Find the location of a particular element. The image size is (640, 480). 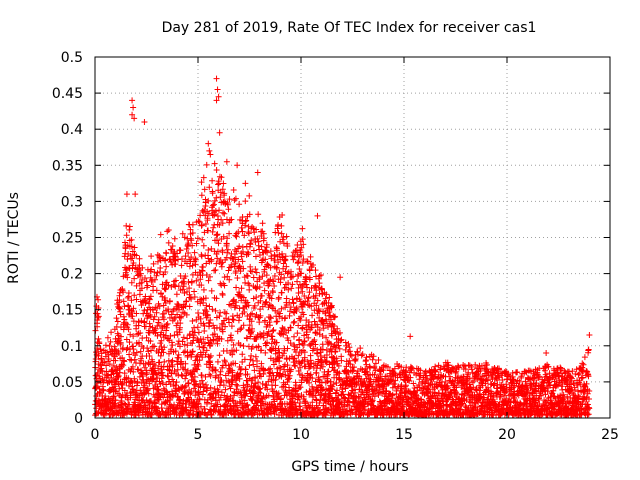

data-point-2028 is located at coordinates (261, 363).